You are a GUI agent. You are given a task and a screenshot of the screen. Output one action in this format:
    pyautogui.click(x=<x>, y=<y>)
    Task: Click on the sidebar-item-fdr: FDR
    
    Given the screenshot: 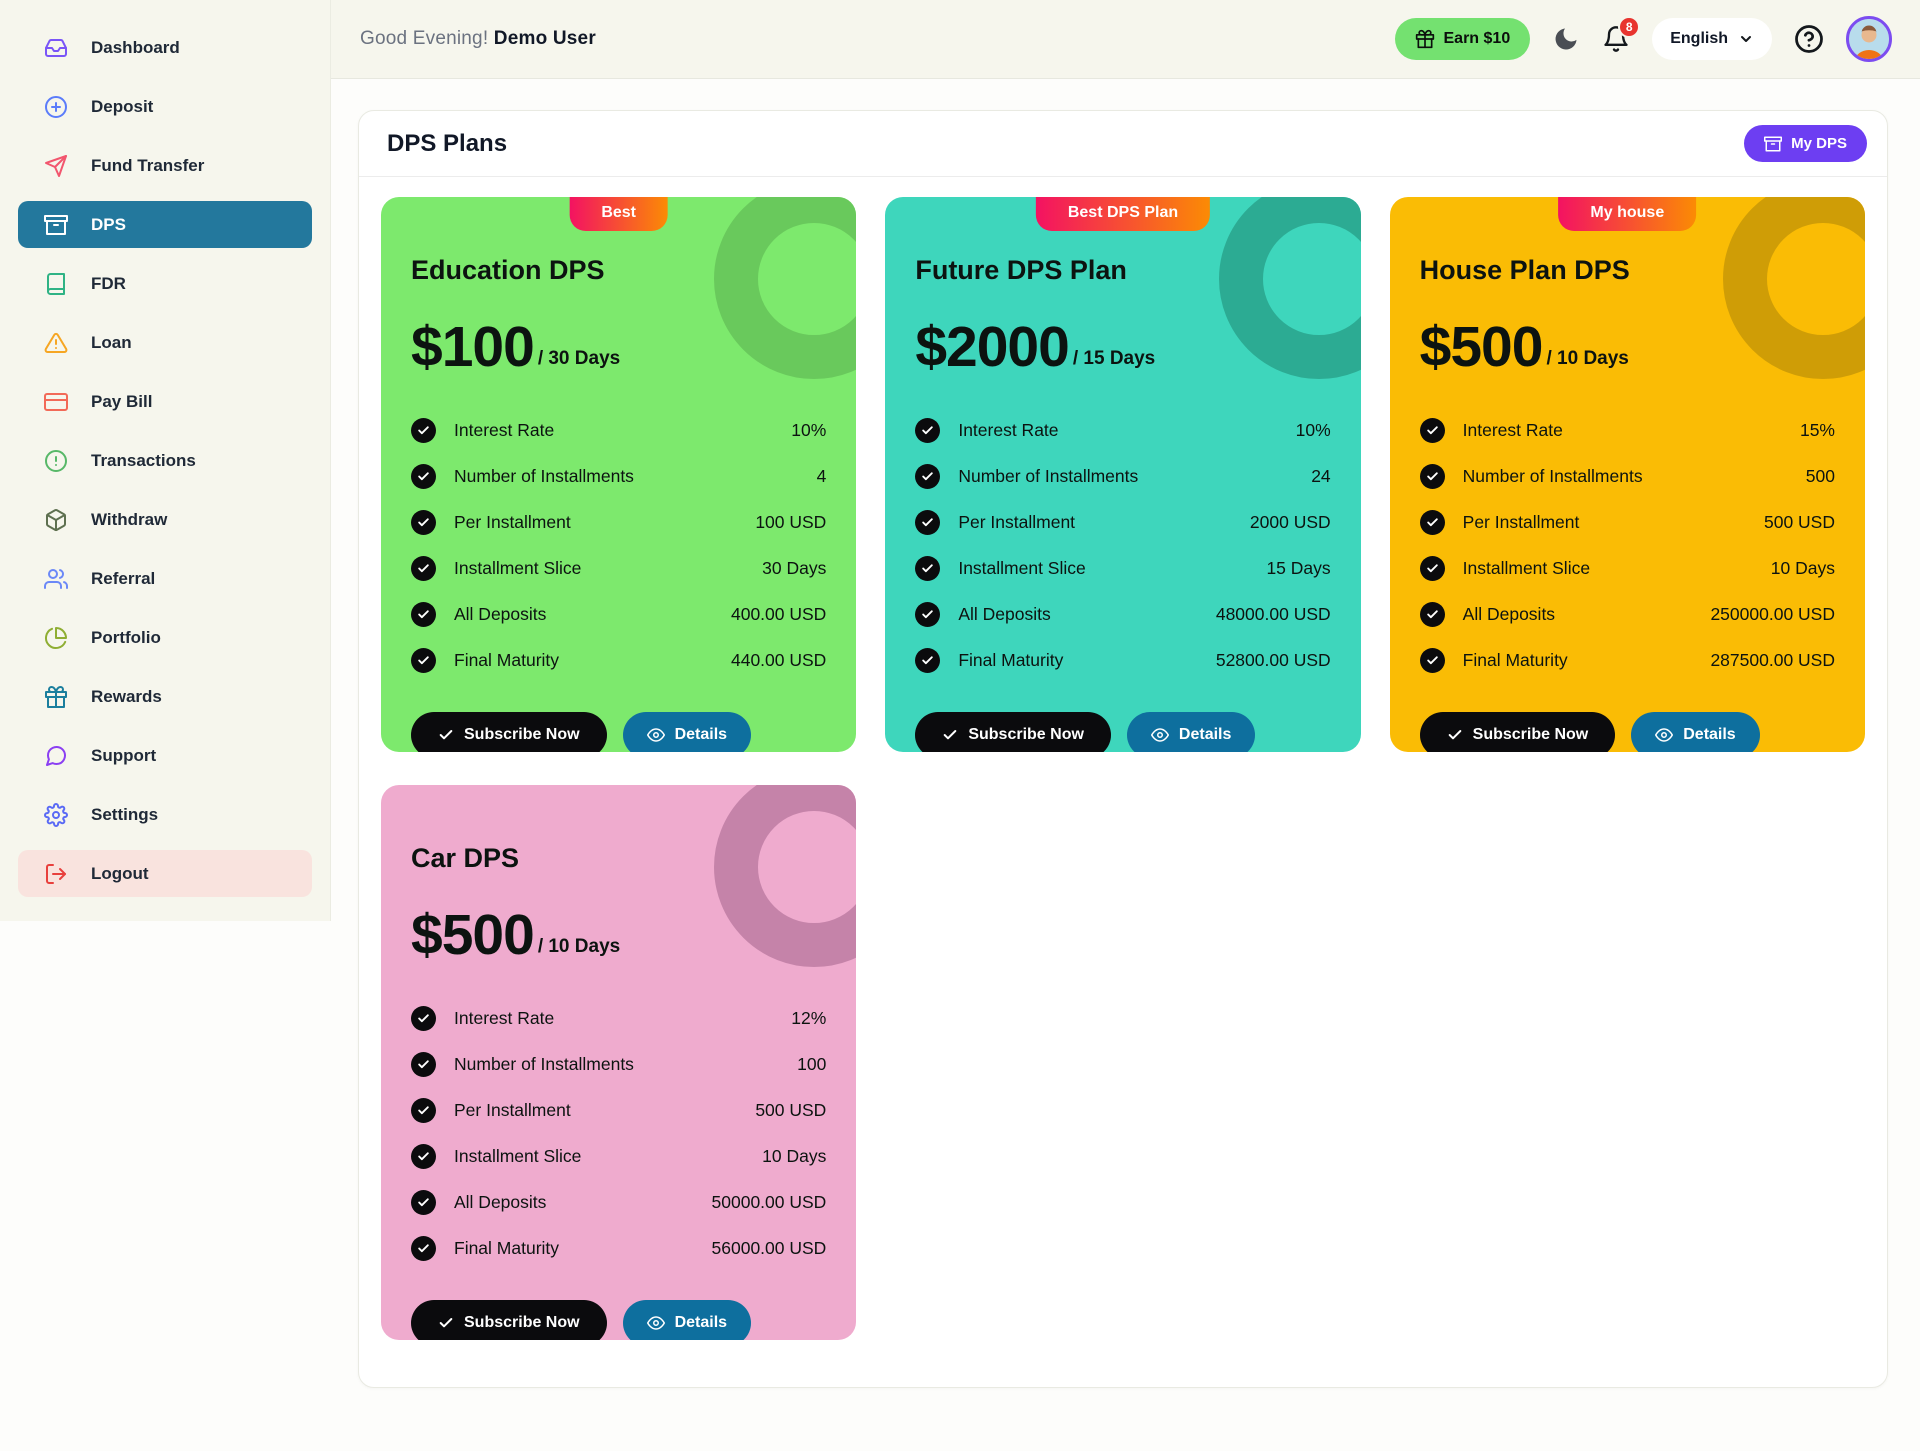 What is the action you would take?
    pyautogui.click(x=165, y=283)
    